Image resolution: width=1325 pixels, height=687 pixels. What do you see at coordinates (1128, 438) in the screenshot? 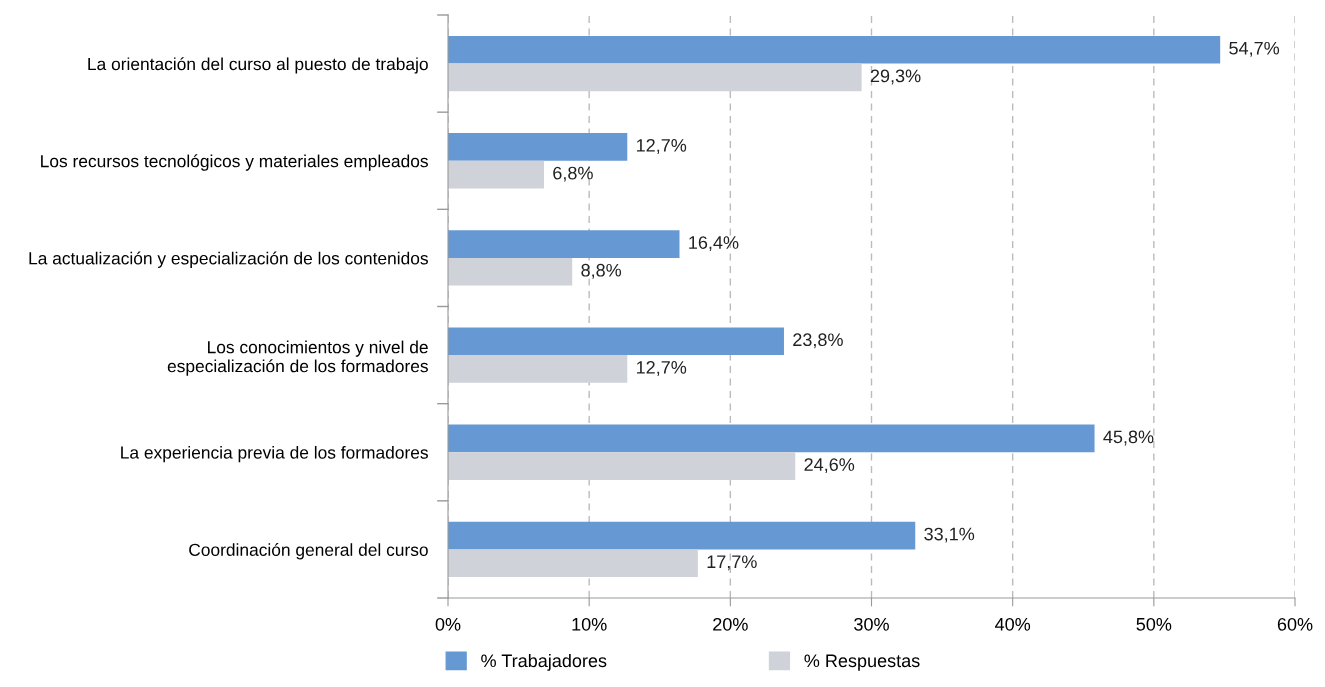
I see `data-label: 45,8%` at bounding box center [1128, 438].